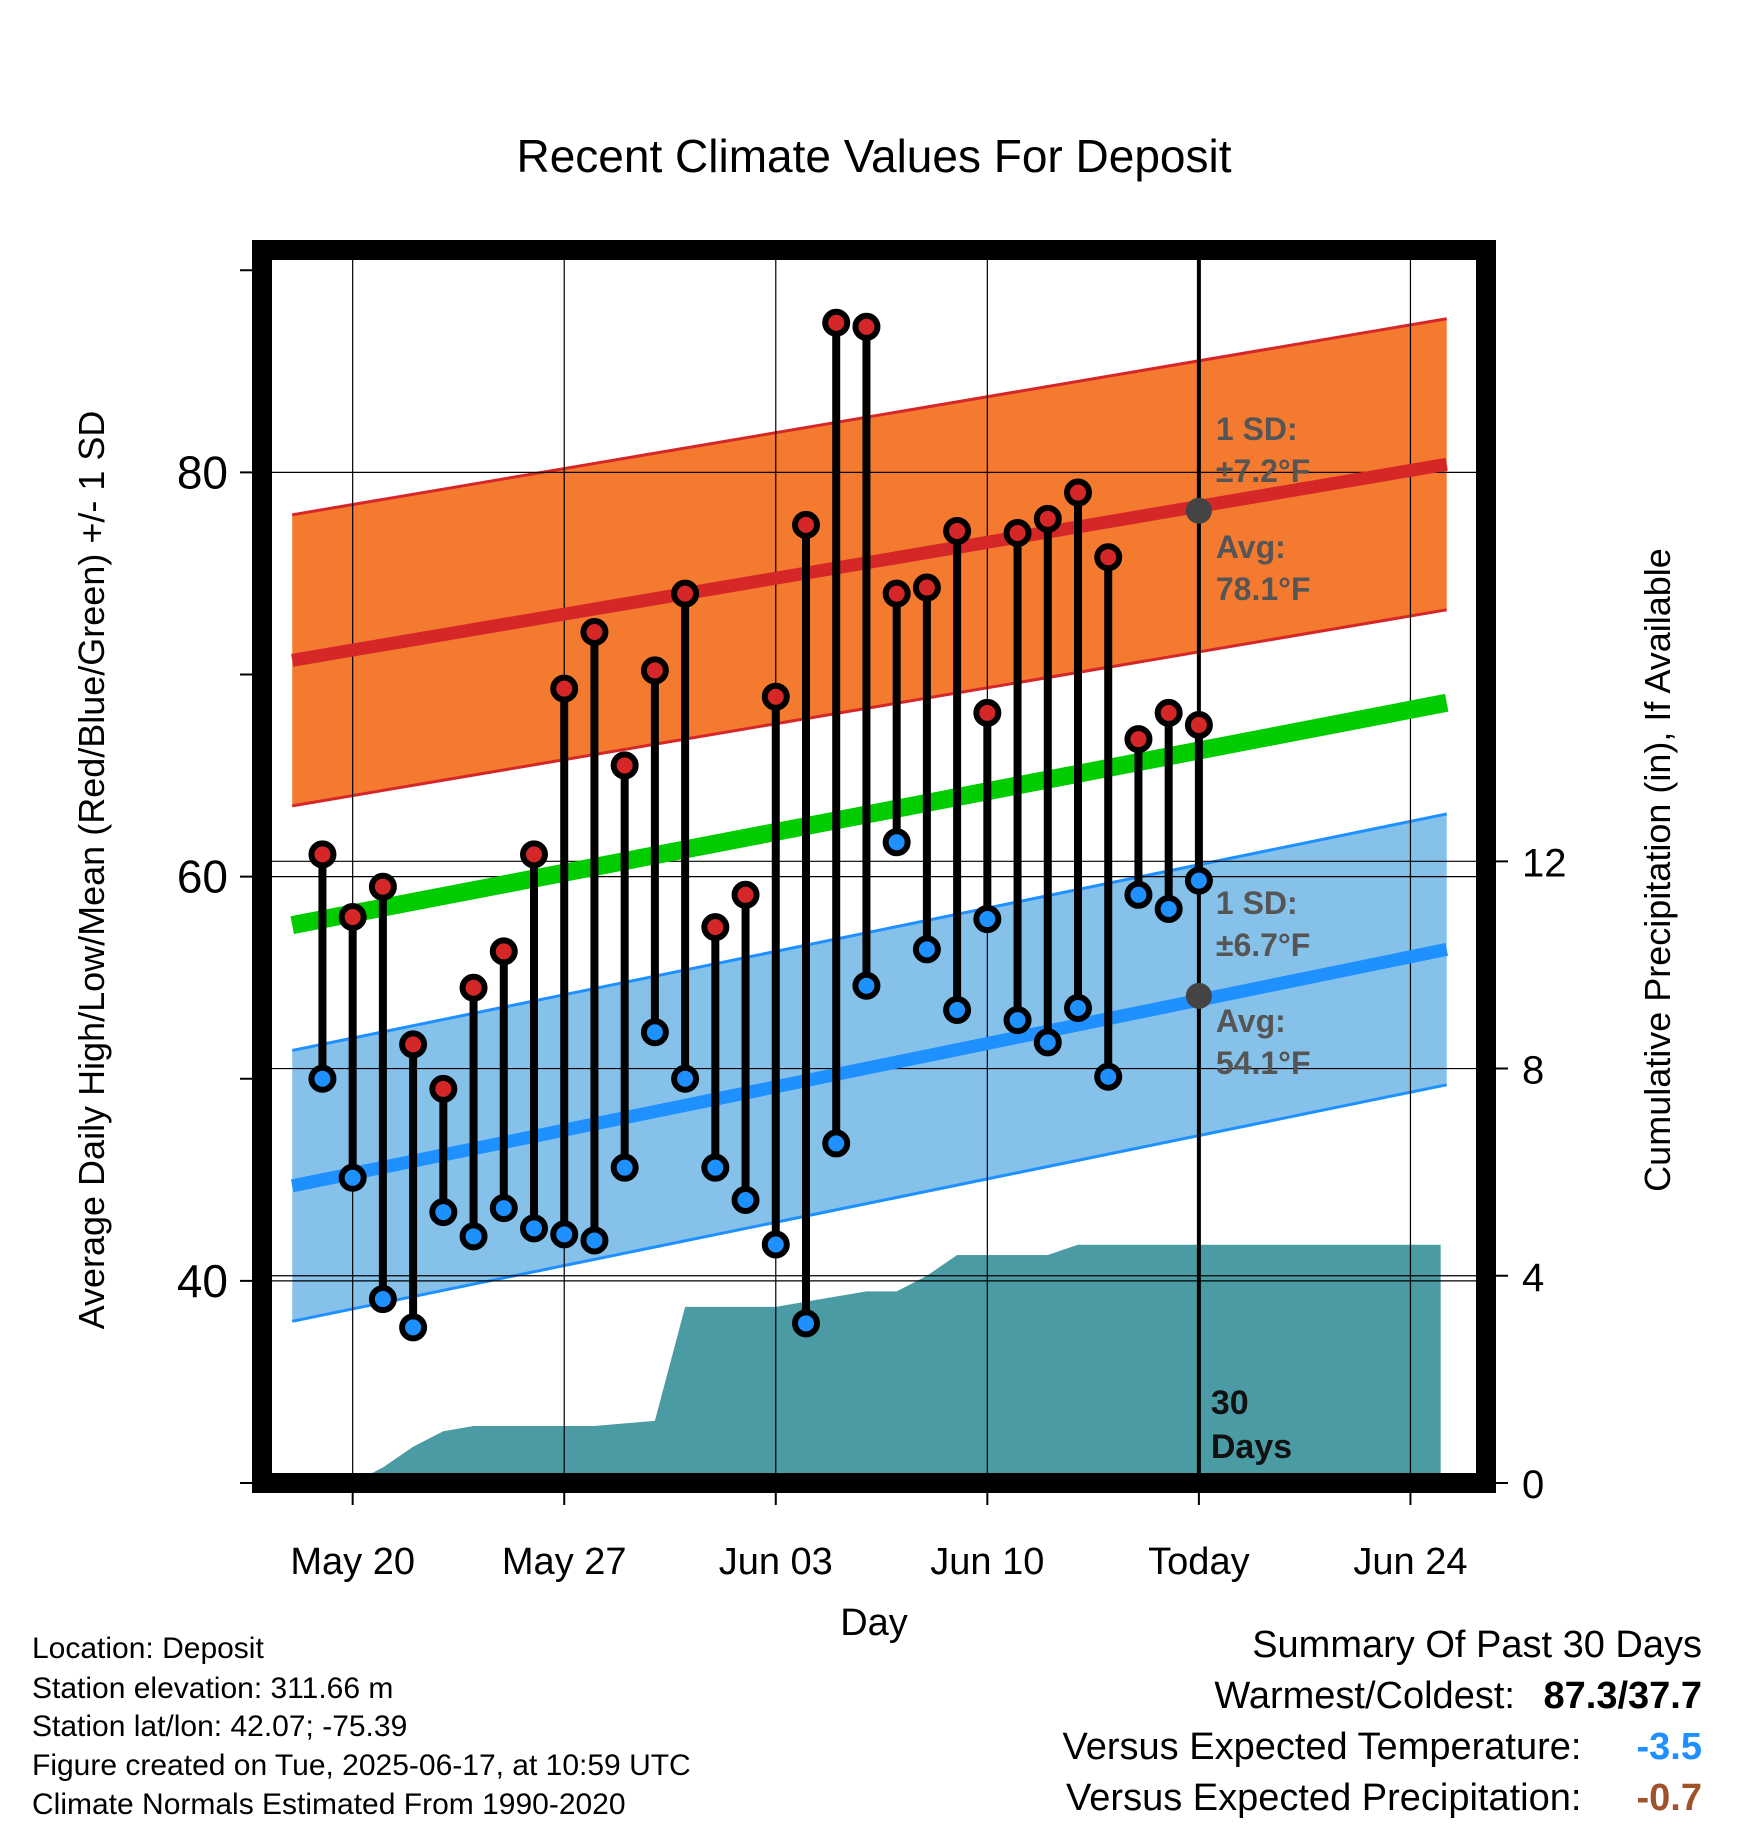  What do you see at coordinates (874, 156) in the screenshot?
I see `chart-title: Recent Climate Values For Deposit` at bounding box center [874, 156].